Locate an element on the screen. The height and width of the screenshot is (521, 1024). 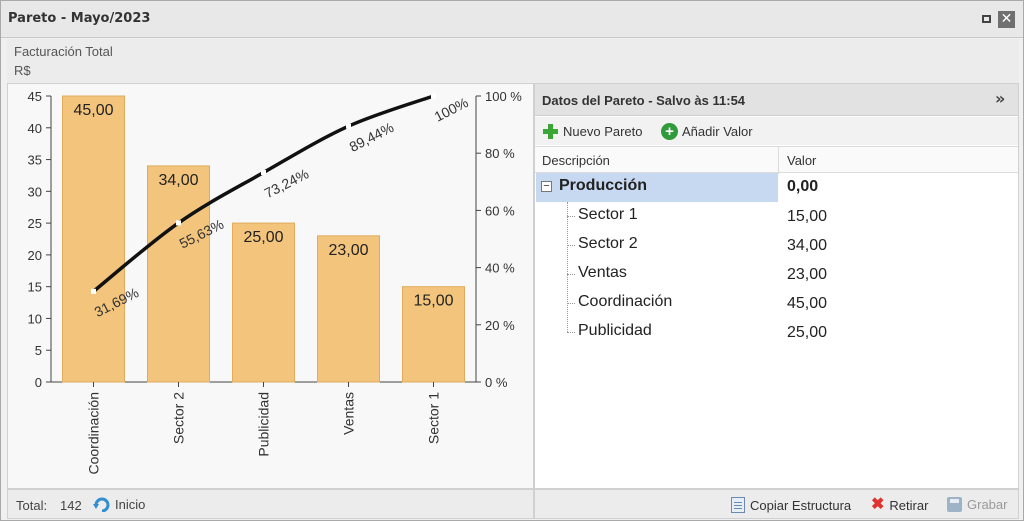
x-tick-label: Ventas is located at coordinates (349, 413).